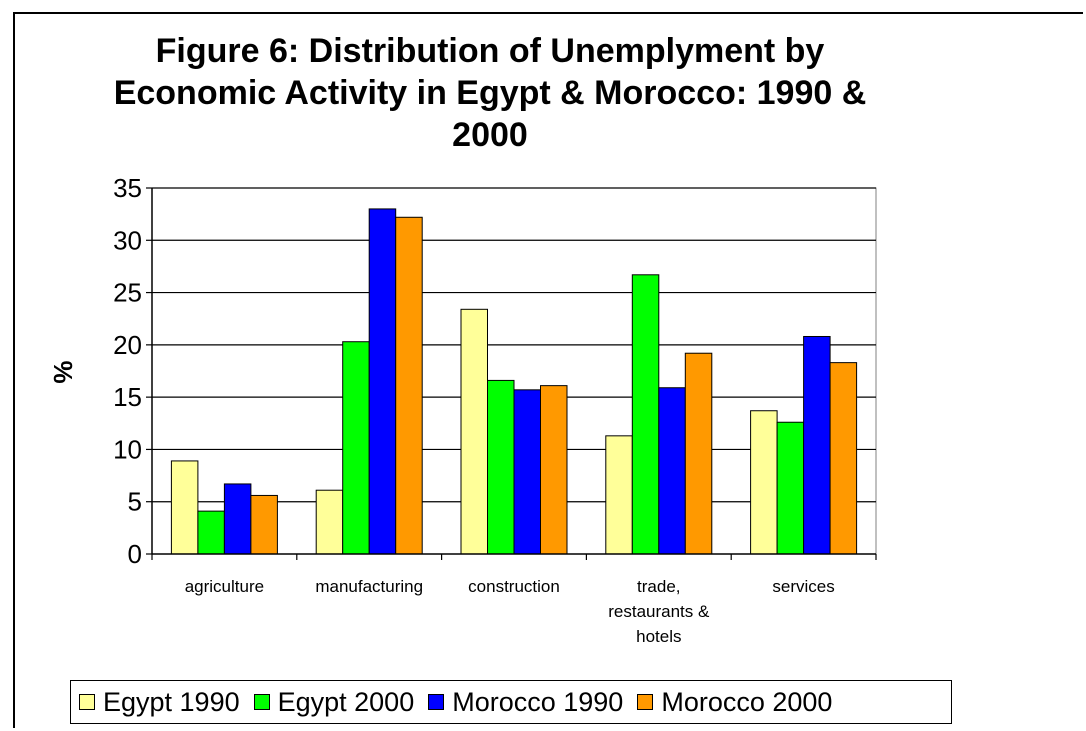 This screenshot has width=1086, height=731. I want to click on y-tick-label: 30, so click(127, 240).